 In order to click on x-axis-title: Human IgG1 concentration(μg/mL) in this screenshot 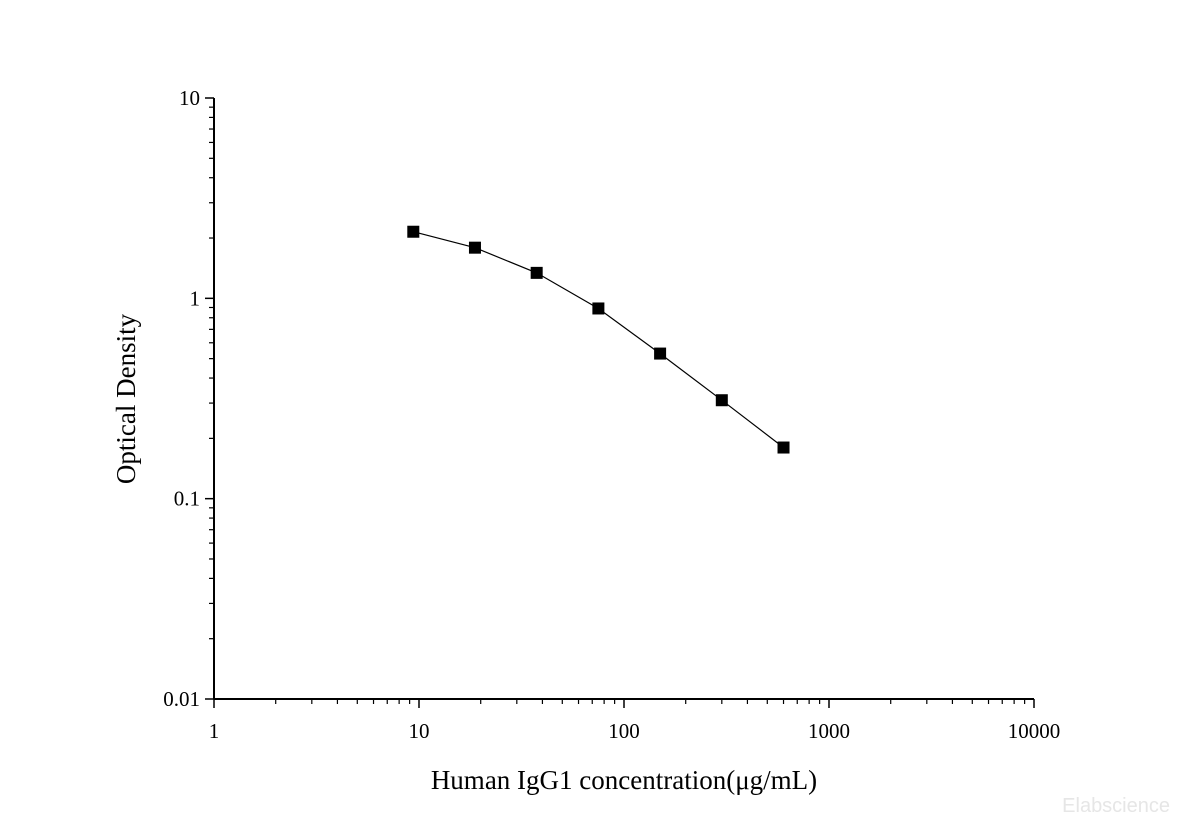, I will do `click(624, 780)`.